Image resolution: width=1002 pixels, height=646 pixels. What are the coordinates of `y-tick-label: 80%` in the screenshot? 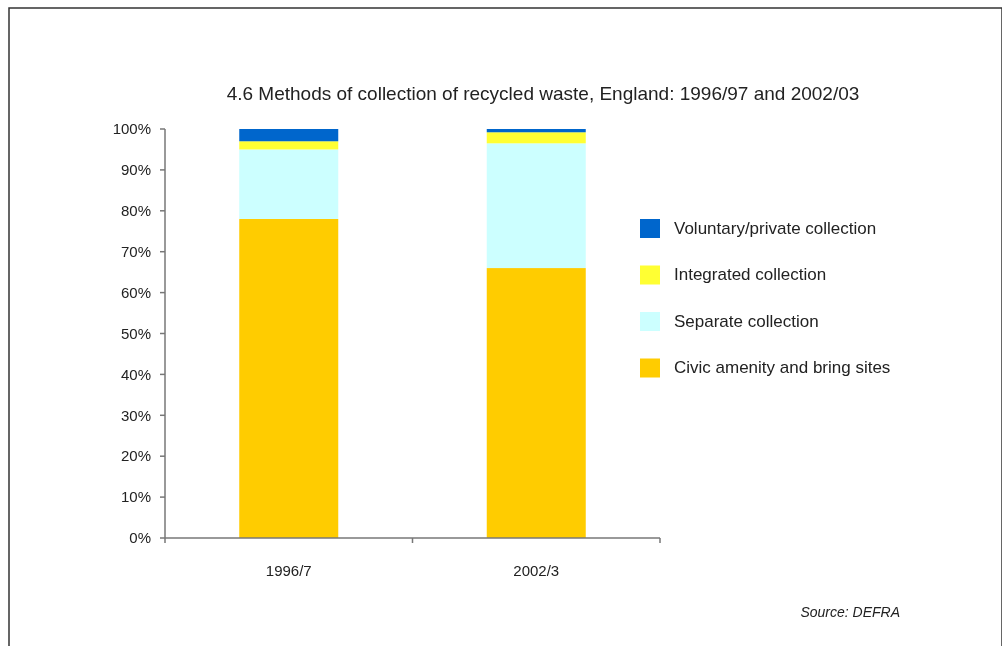 It's located at (135, 211).